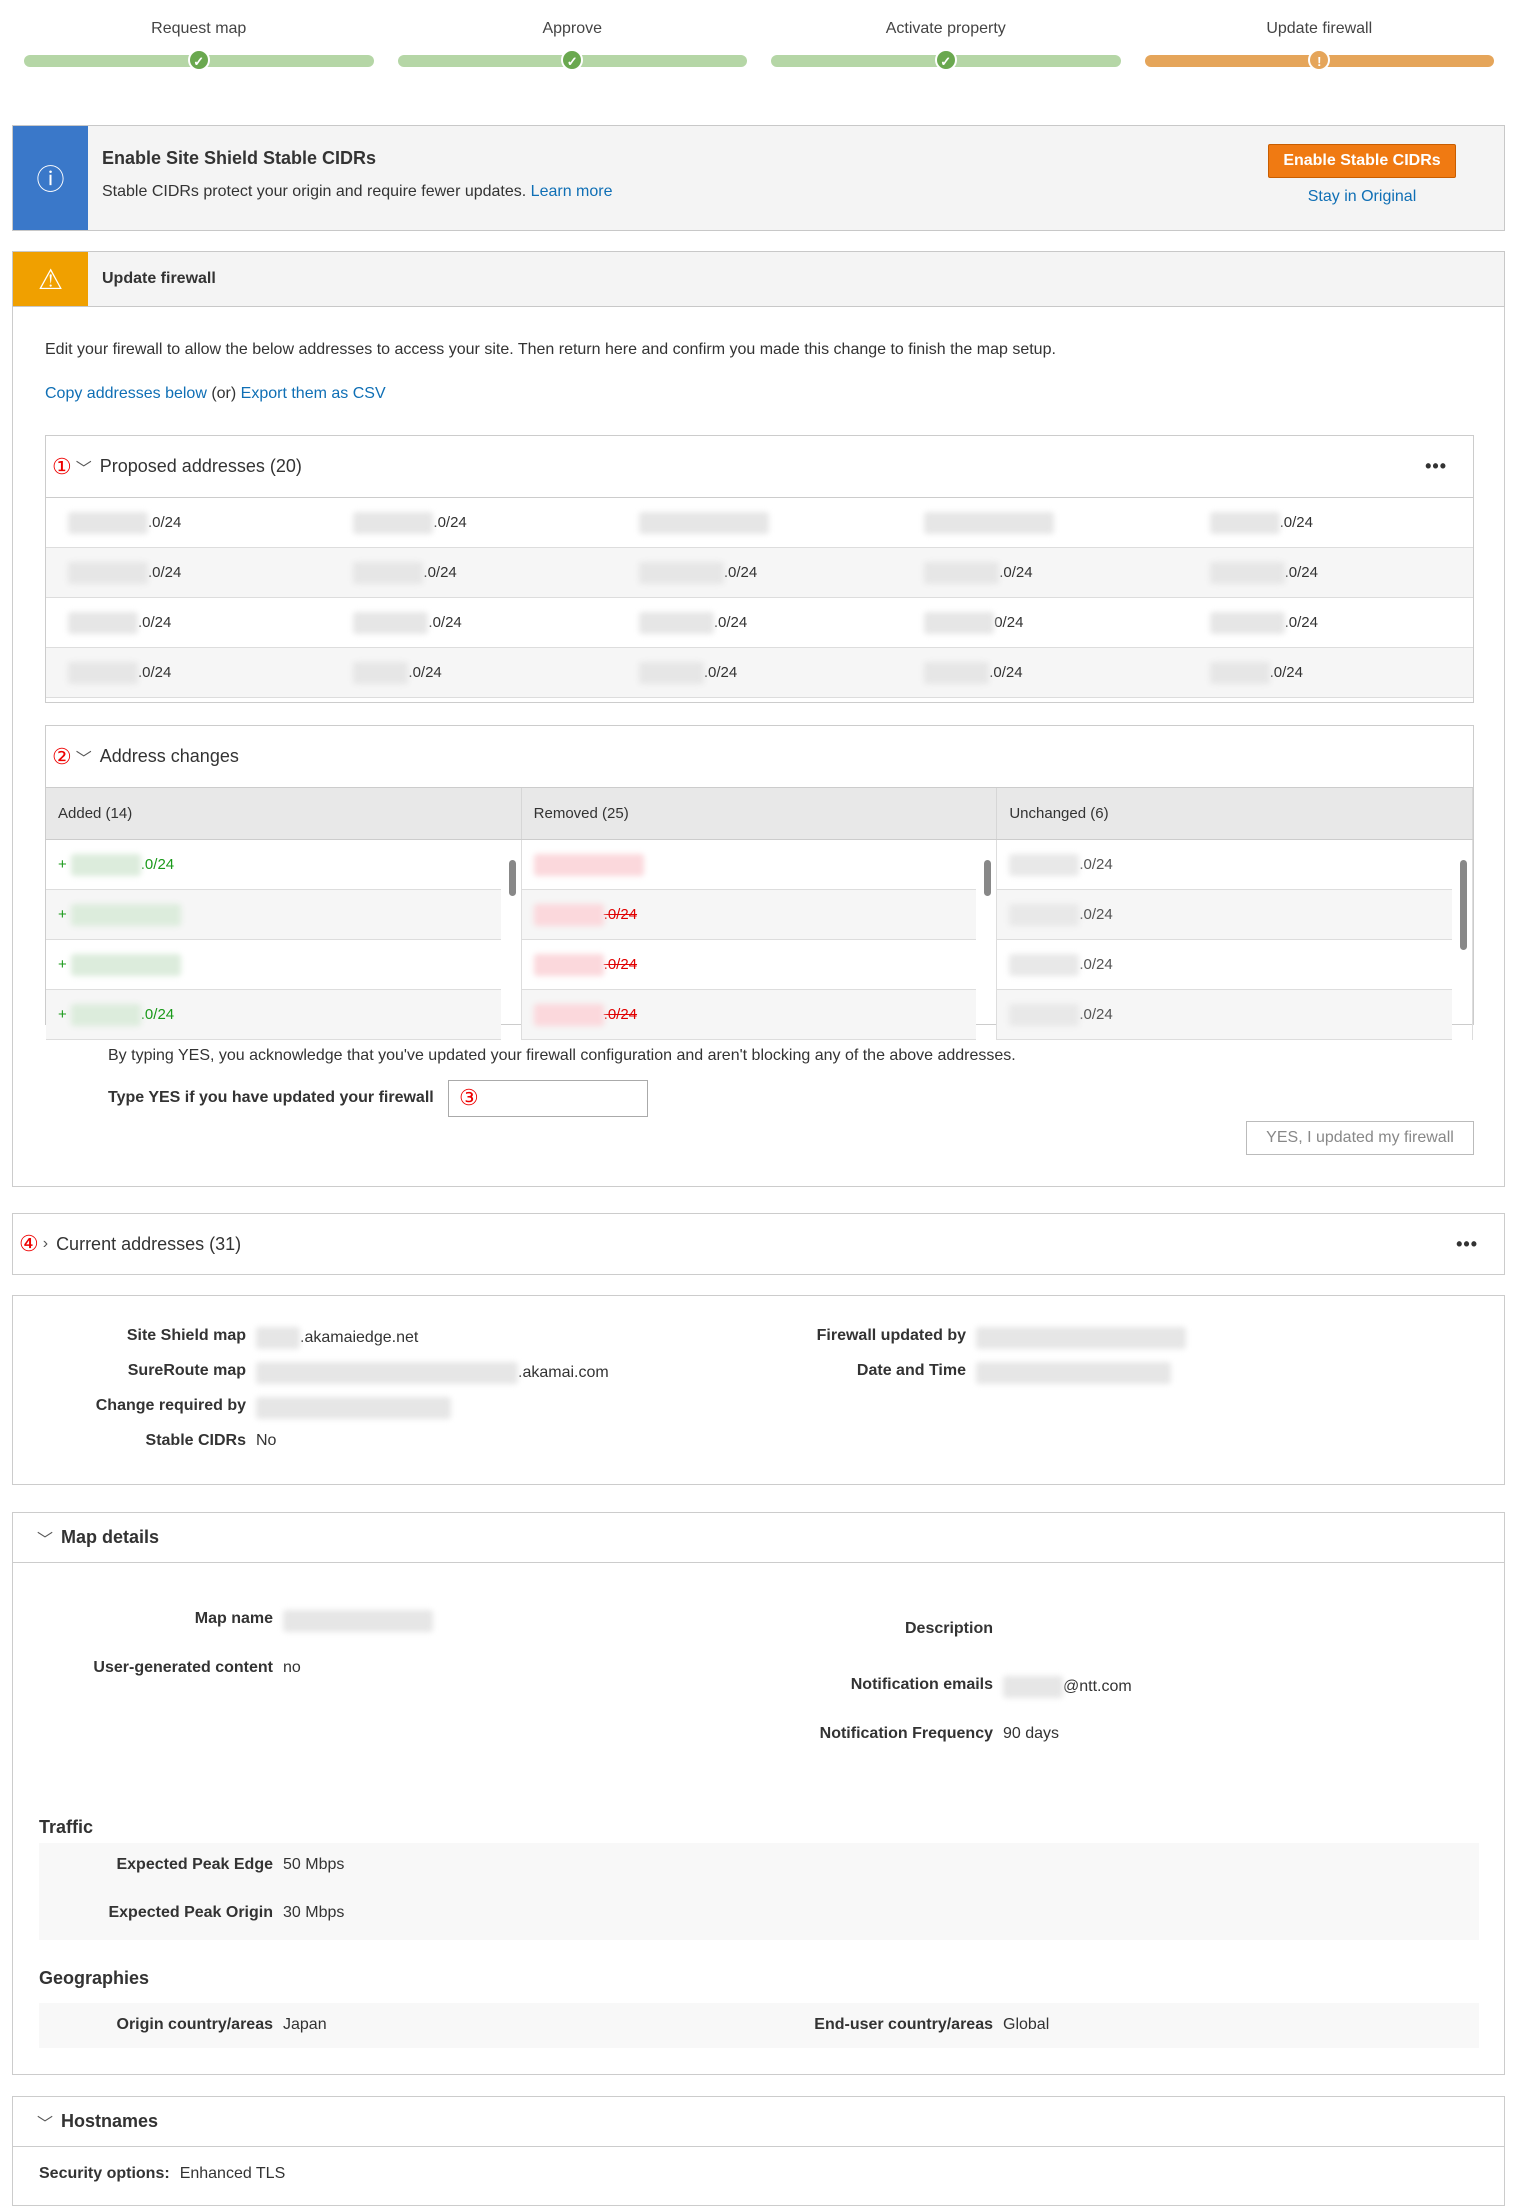 Image resolution: width=1517 pixels, height=2206 pixels. What do you see at coordinates (1362, 196) in the screenshot?
I see `stay-in-original-link: Stay in Original` at bounding box center [1362, 196].